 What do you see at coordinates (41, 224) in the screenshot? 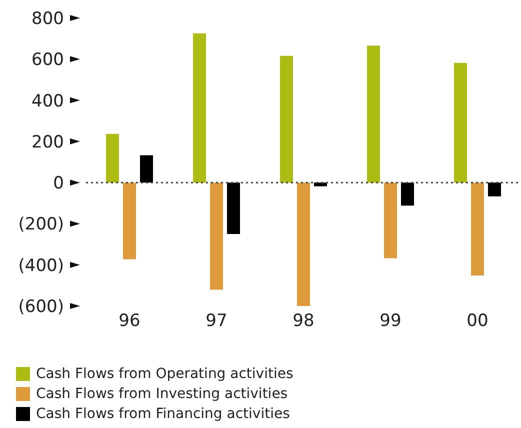
I see `y-tick-label: (200)` at bounding box center [41, 224].